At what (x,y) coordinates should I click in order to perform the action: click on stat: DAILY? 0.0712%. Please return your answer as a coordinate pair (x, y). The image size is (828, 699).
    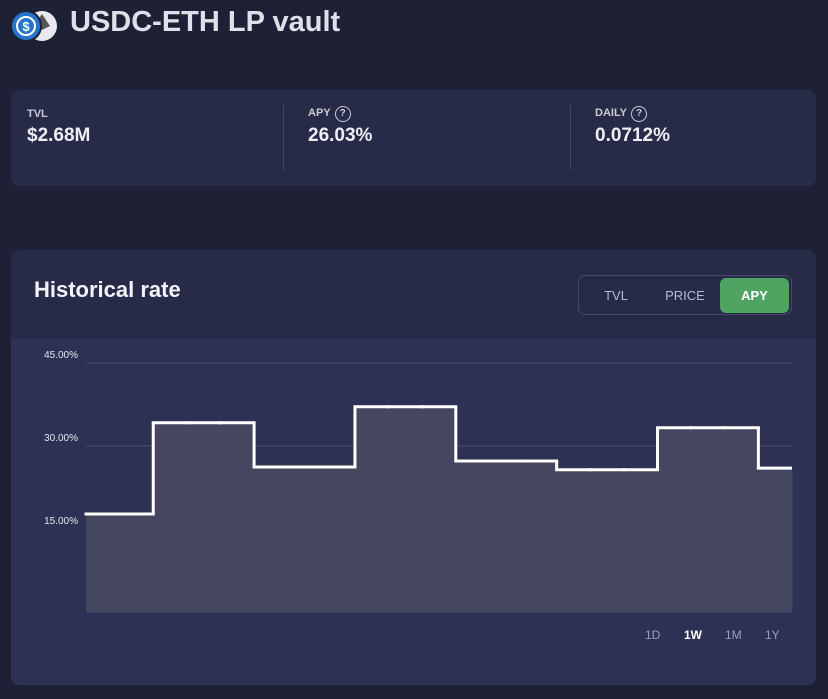
    Looking at the image, I should click on (632, 126).